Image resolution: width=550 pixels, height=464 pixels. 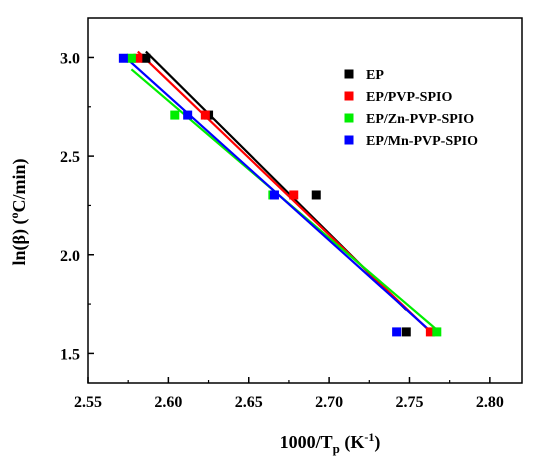 What do you see at coordinates (70, 58) in the screenshot?
I see `y-tick-label: 3.0` at bounding box center [70, 58].